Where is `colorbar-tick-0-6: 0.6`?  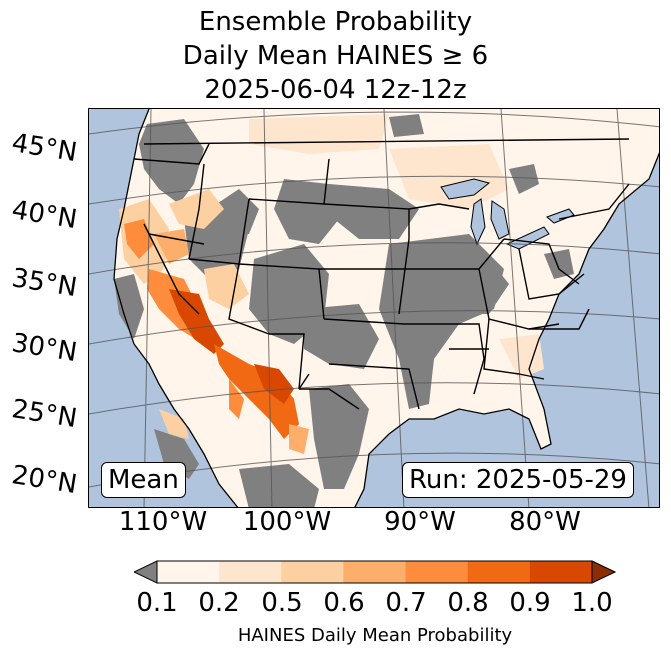 colorbar-tick-0-6: 0.6 is located at coordinates (344, 603).